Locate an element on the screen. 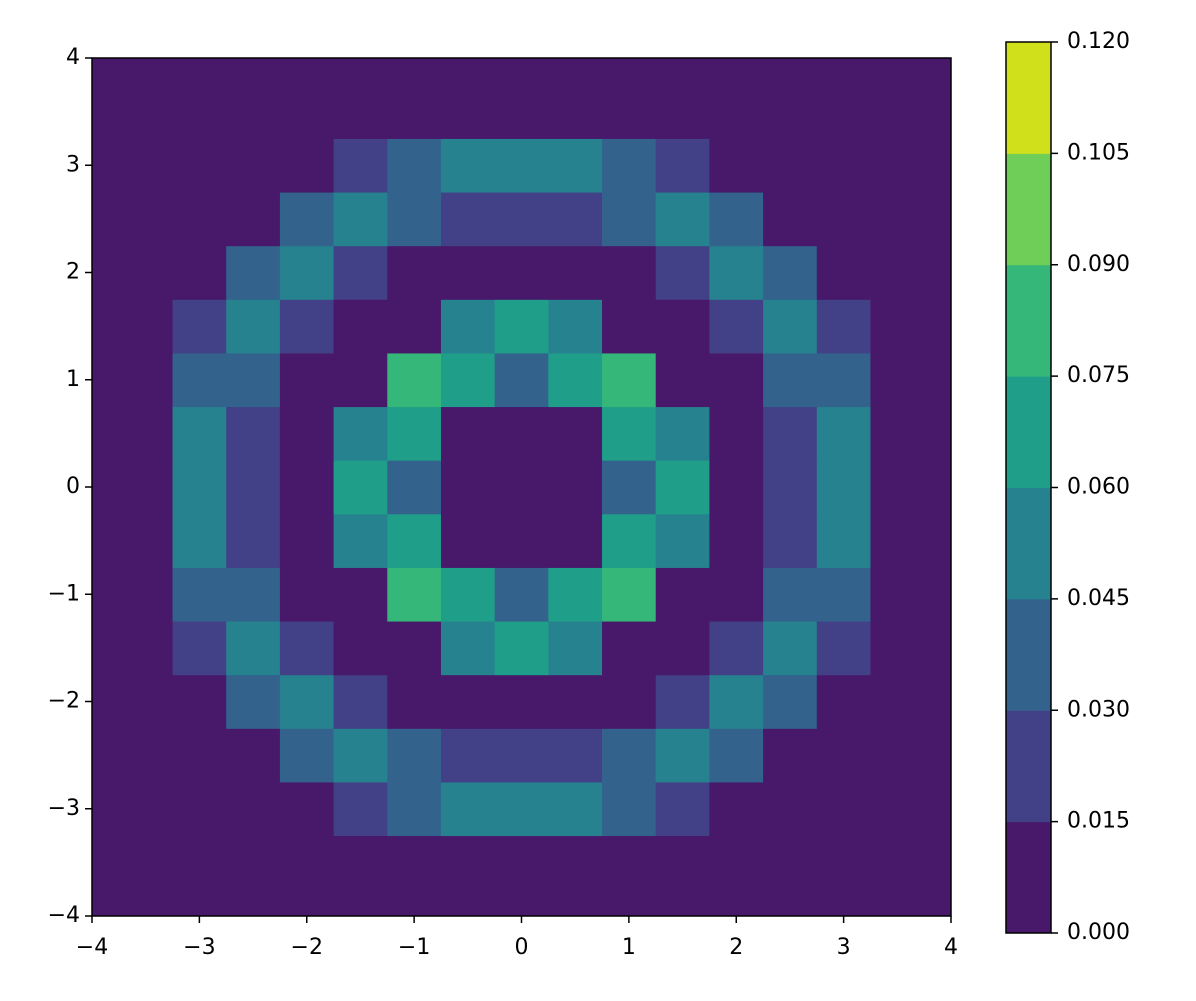 Image resolution: width=1196 pixels, height=1001 pixels. x-tick-label: −4 is located at coordinates (92, 947).